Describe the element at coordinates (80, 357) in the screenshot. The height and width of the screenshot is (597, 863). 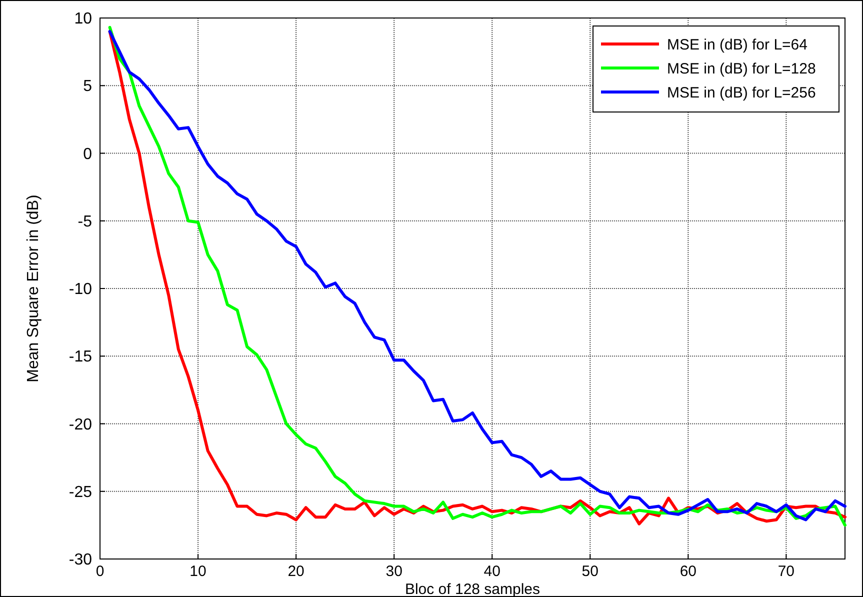
I see `y-tick-label: -15` at that location.